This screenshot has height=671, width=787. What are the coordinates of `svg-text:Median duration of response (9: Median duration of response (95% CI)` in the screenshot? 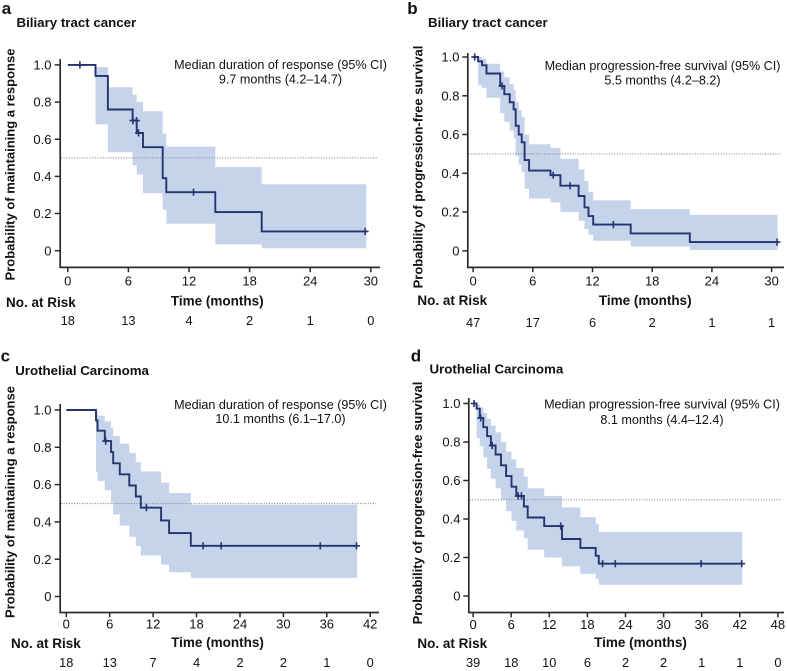 It's located at (280, 65).